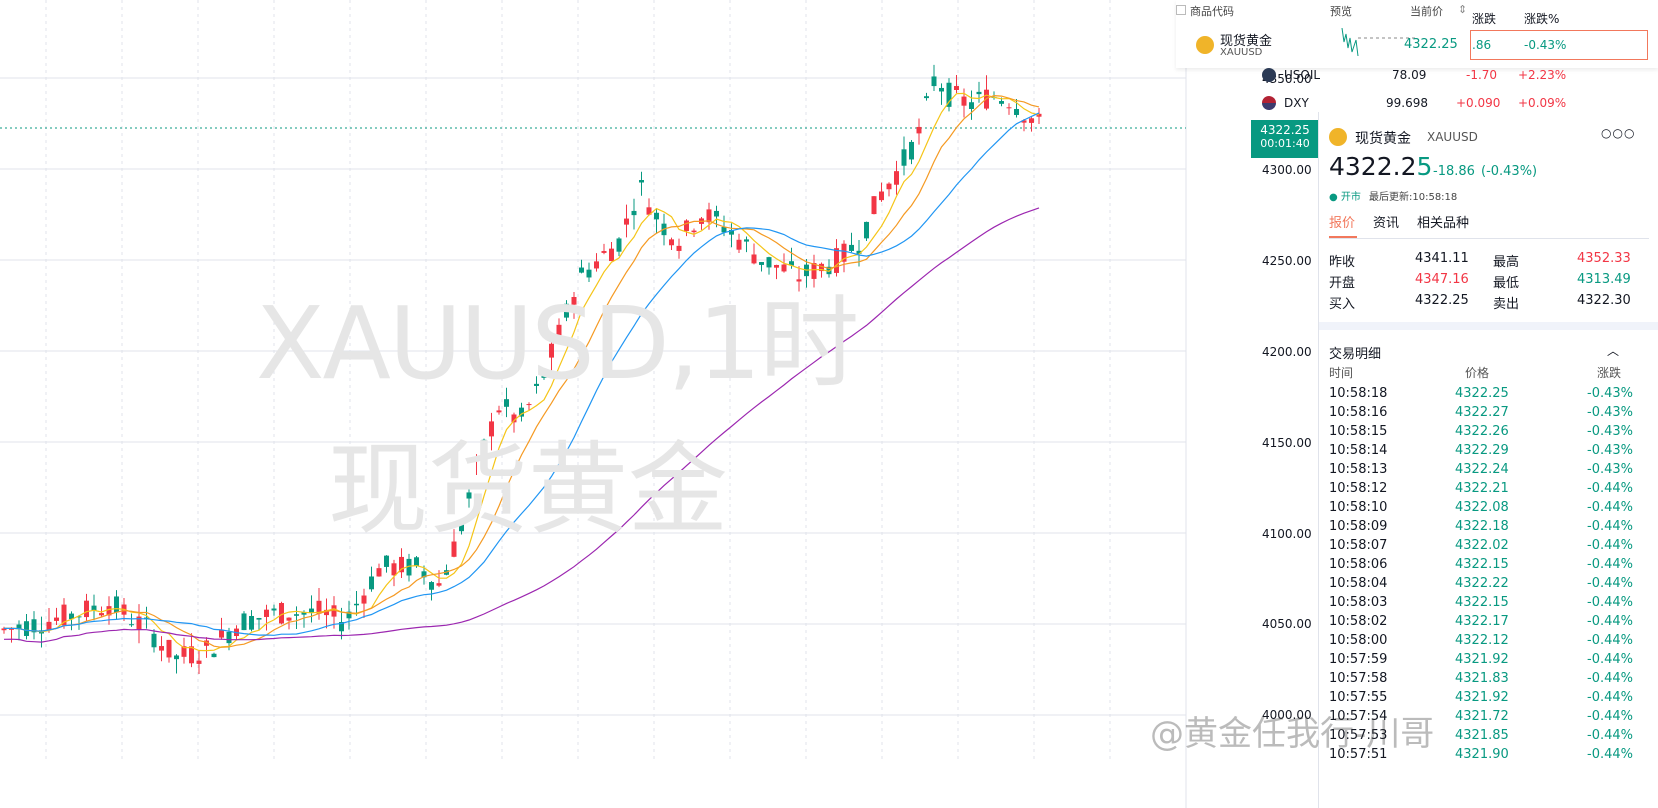 The width and height of the screenshot is (1658, 808). I want to click on y-tick-label: 4200.00, so click(1287, 352).